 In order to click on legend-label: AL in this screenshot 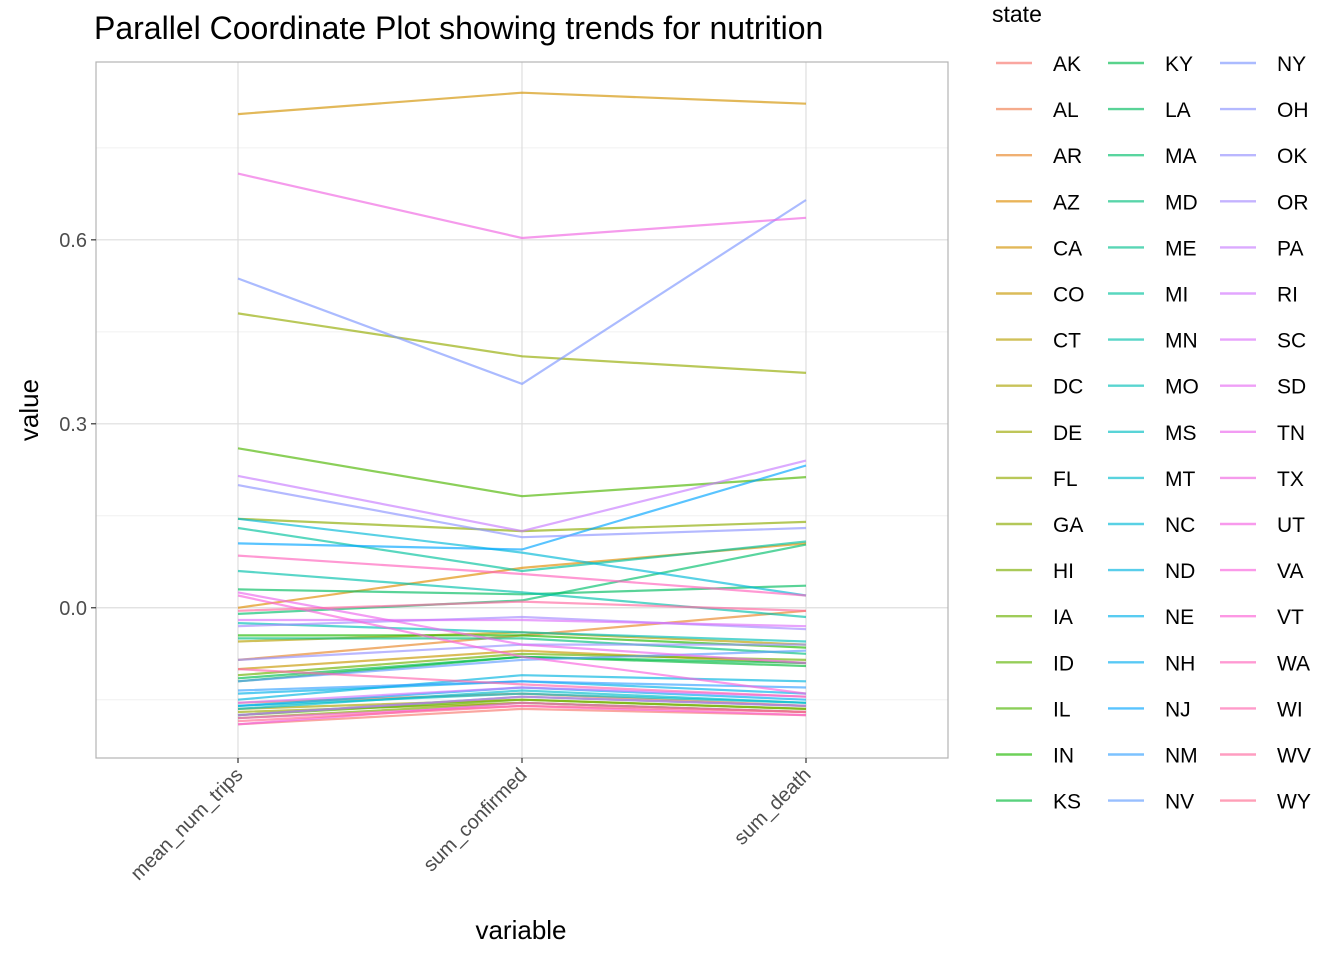, I will do `click(1066, 110)`.